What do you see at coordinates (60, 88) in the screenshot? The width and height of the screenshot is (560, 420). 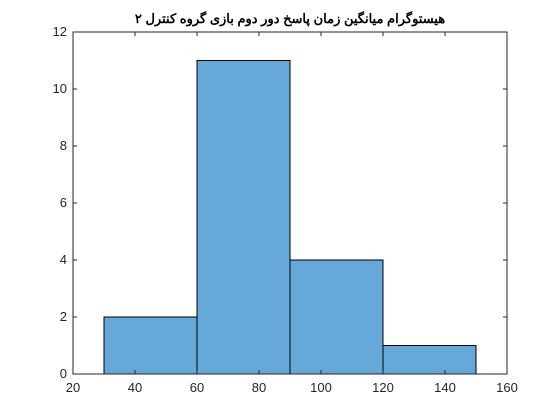 I see `y-tick-label: 10` at bounding box center [60, 88].